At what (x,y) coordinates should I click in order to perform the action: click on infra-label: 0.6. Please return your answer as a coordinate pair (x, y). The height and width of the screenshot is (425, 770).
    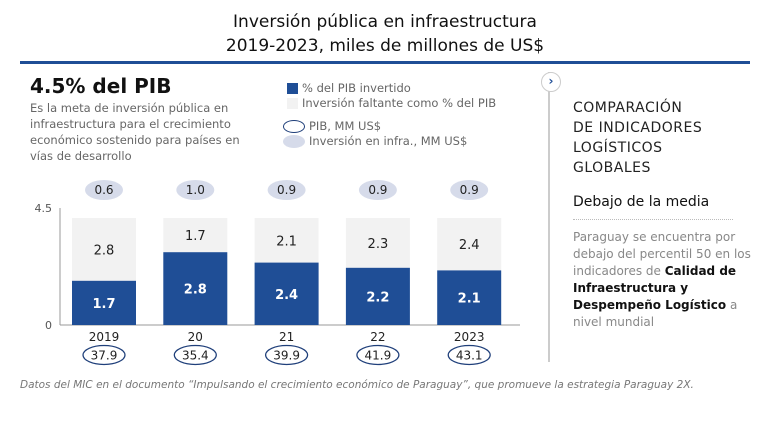
    Looking at the image, I should click on (103, 190).